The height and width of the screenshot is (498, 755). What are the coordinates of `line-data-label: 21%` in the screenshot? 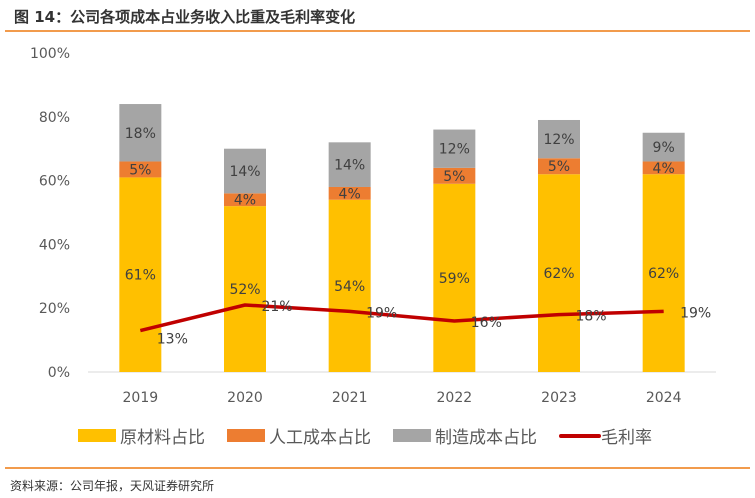 It's located at (276, 307).